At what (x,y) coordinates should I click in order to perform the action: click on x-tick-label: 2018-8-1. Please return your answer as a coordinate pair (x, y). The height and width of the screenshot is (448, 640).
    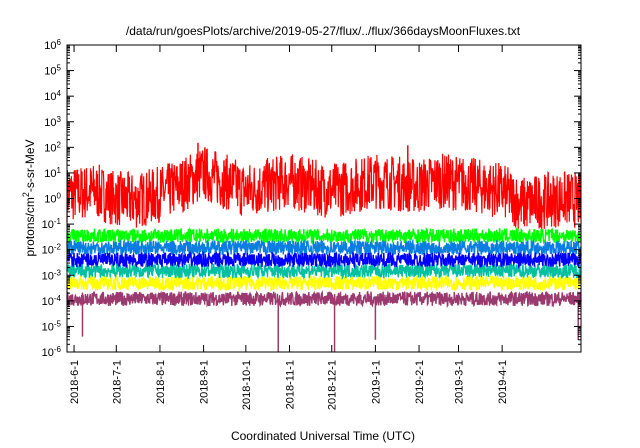
    Looking at the image, I should click on (161, 382).